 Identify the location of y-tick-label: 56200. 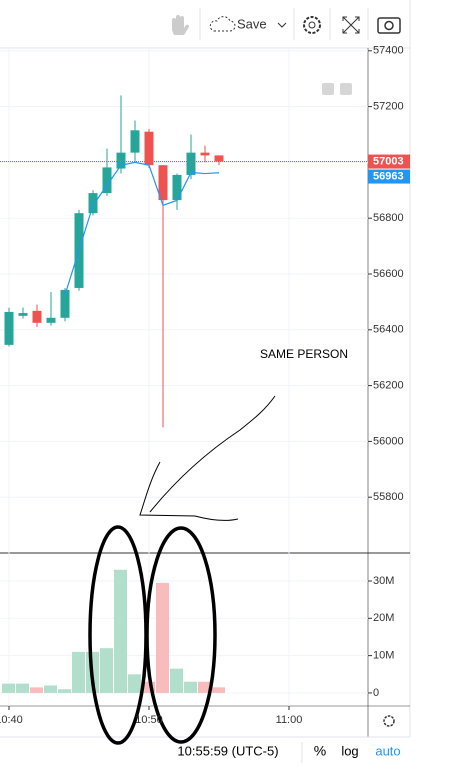
(388, 386).